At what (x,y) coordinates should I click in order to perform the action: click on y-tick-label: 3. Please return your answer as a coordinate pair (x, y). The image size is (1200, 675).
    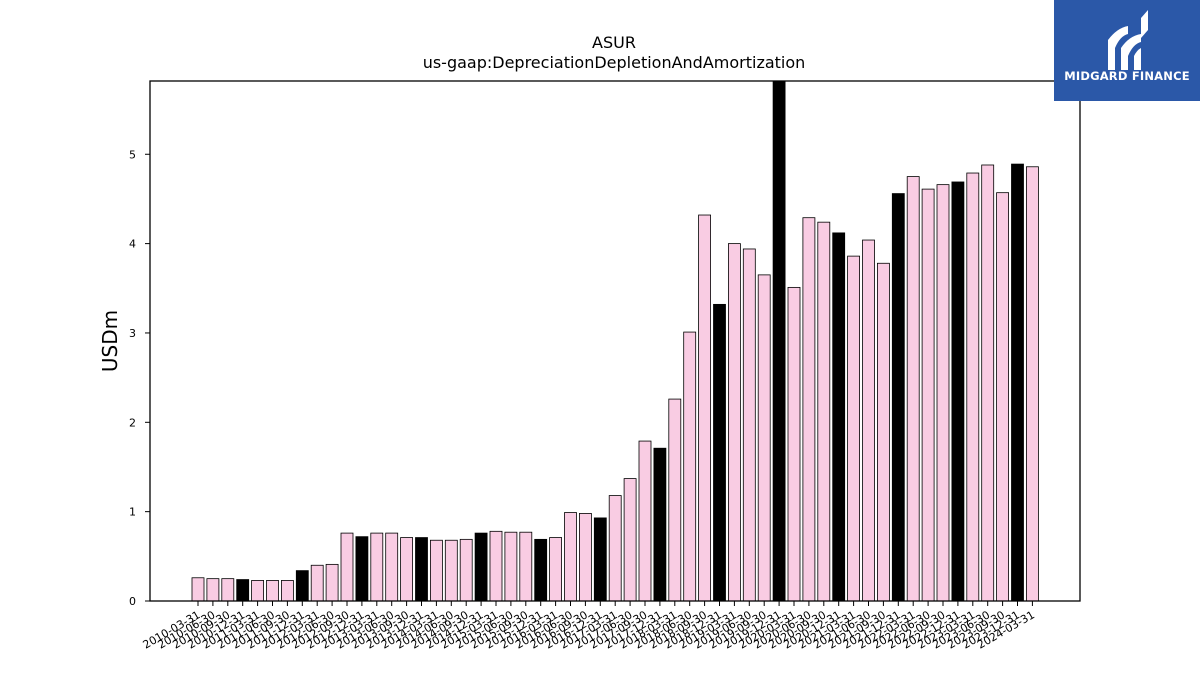
    Looking at the image, I should click on (132, 333).